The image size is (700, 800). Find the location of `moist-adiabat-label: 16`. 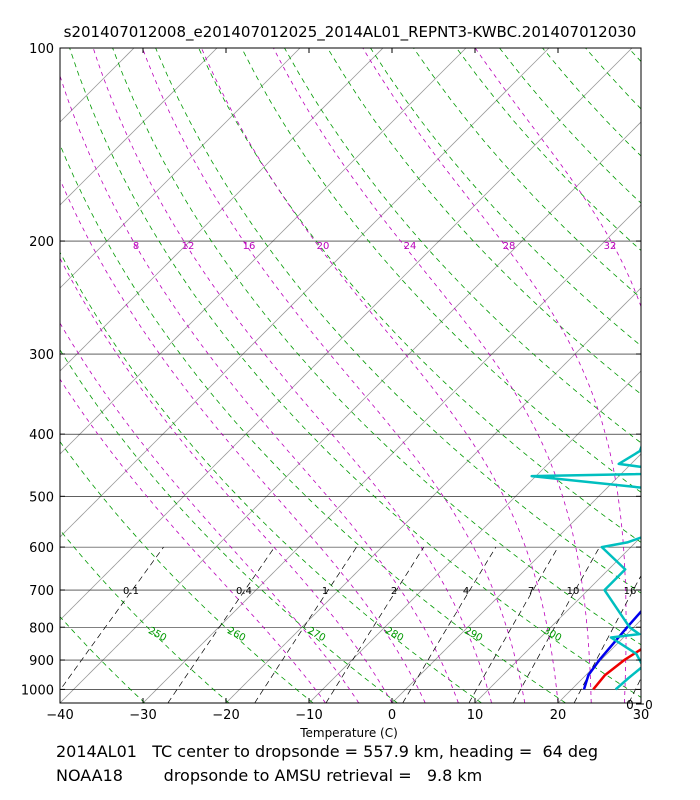

moist-adiabat-label: 16 is located at coordinates (249, 246).